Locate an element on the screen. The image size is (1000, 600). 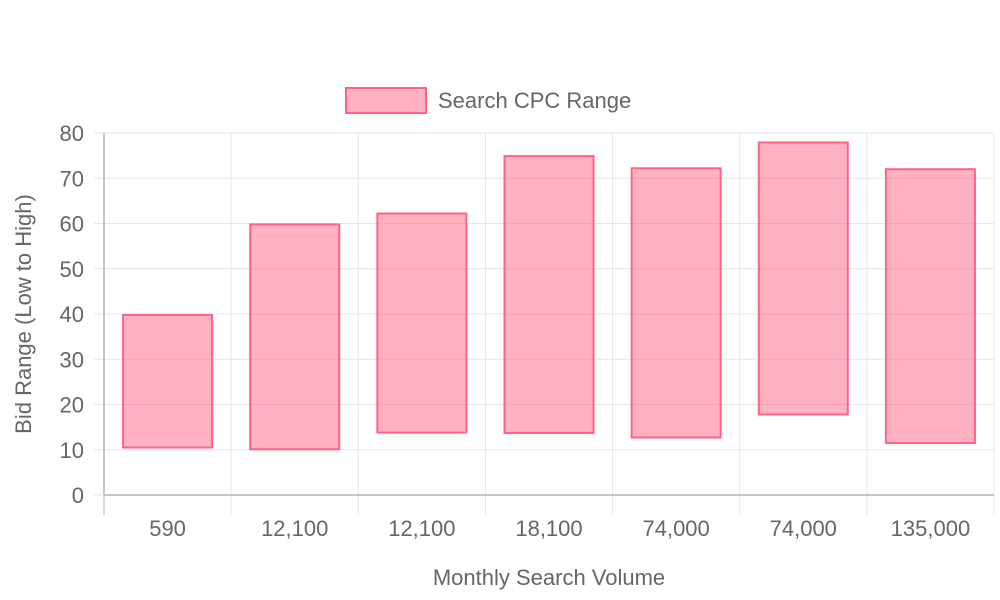
y-tick-label: 60 is located at coordinates (72, 224).